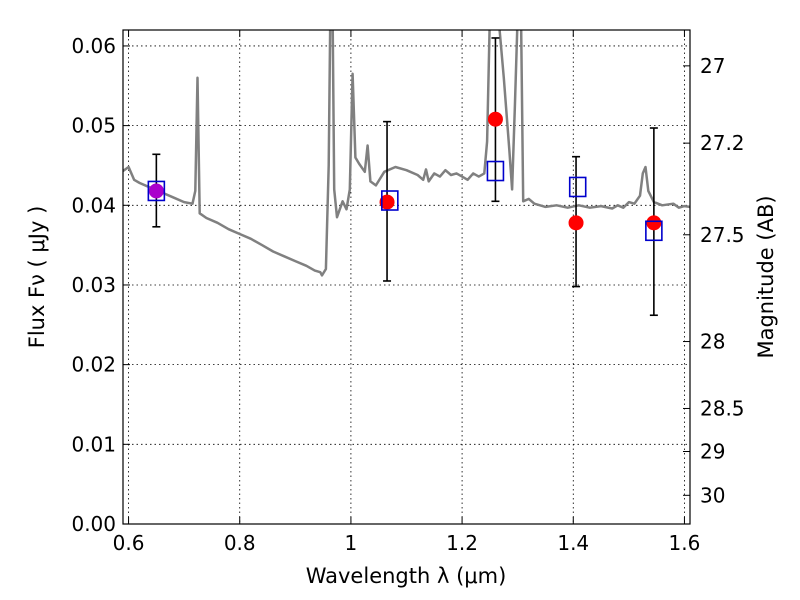 This screenshot has width=800, height=600. What do you see at coordinates (93, 126) in the screenshot?
I see `y-tick-label: 0.05` at bounding box center [93, 126].